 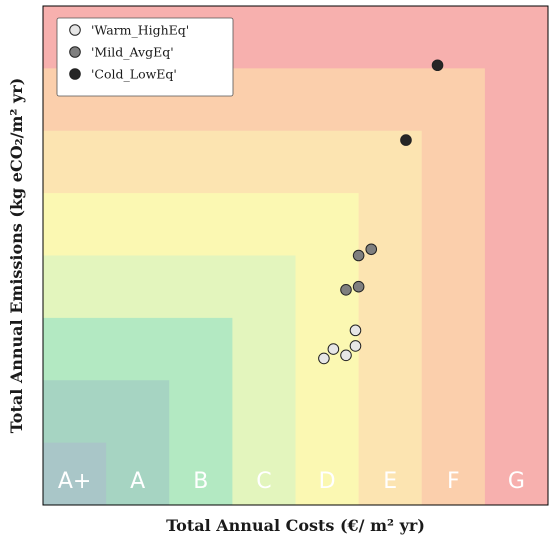 I want to click on class-label-c: C, so click(x=263, y=481).